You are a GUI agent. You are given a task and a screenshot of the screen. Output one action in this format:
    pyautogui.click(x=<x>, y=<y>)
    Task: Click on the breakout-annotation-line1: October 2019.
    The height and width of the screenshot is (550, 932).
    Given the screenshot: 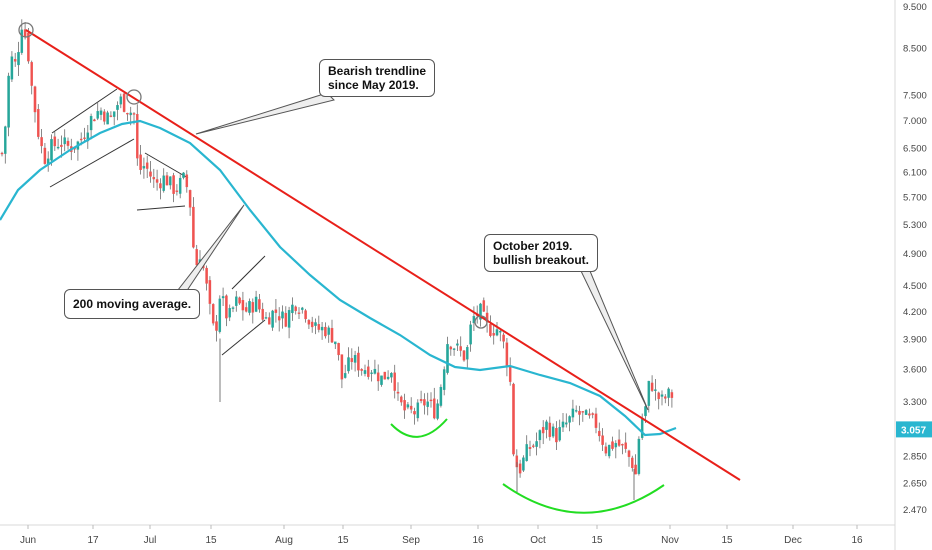 What is the action you would take?
    pyautogui.click(x=533, y=246)
    